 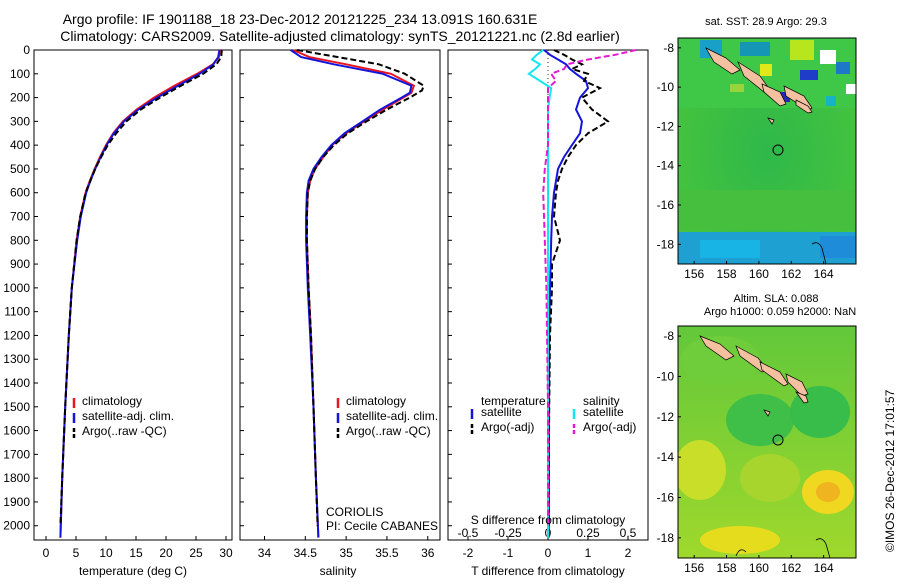 What do you see at coordinates (778, 150) in the screenshot?
I see `sst-argo-location-marker` at bounding box center [778, 150].